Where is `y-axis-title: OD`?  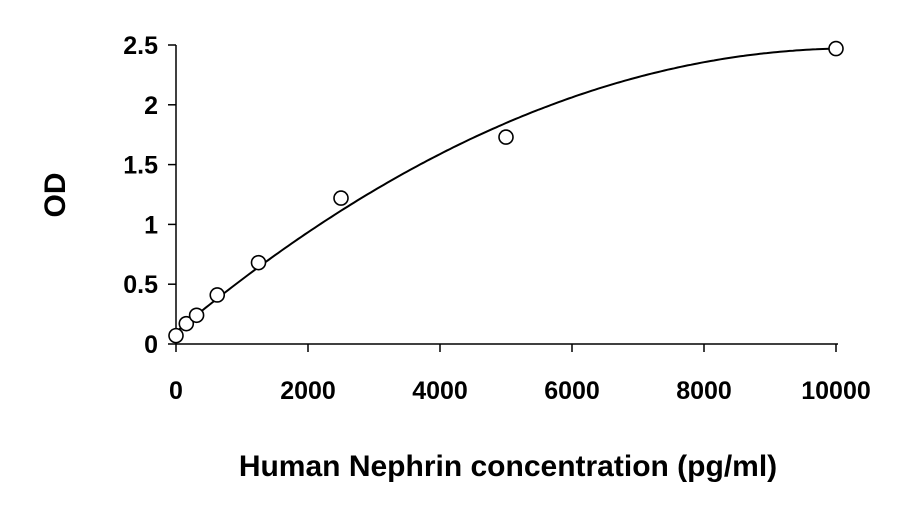 y-axis-title: OD is located at coordinates (55, 195).